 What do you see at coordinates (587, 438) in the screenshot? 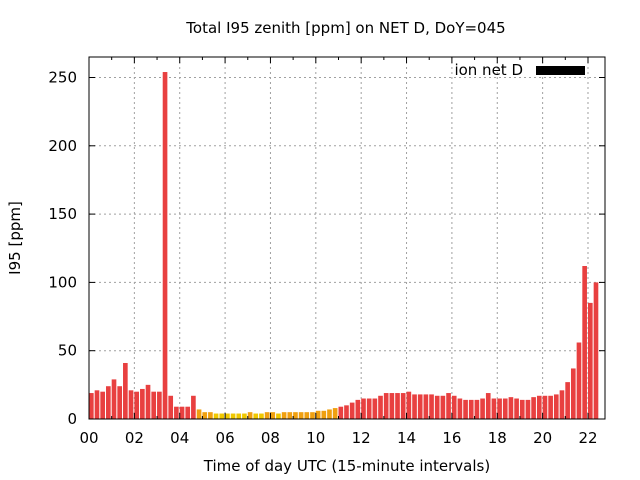
I see `x-tick-label: 22` at bounding box center [587, 438].